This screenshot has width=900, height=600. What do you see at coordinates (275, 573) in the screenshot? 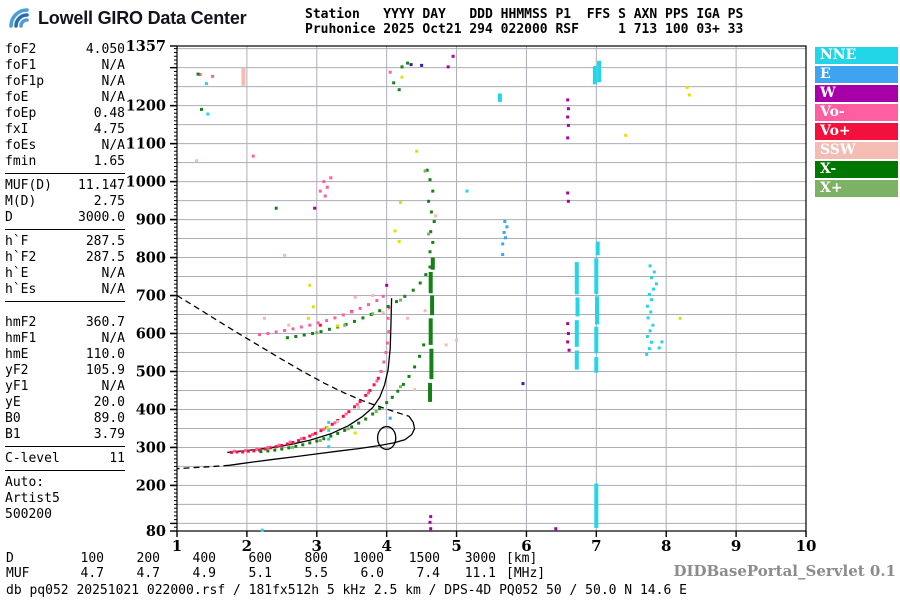
I see `muf-row: MUF 4.7 4.7 4.9 5.1 5.5 6.0 7.4 11.1 [MHz]` at bounding box center [275, 573].